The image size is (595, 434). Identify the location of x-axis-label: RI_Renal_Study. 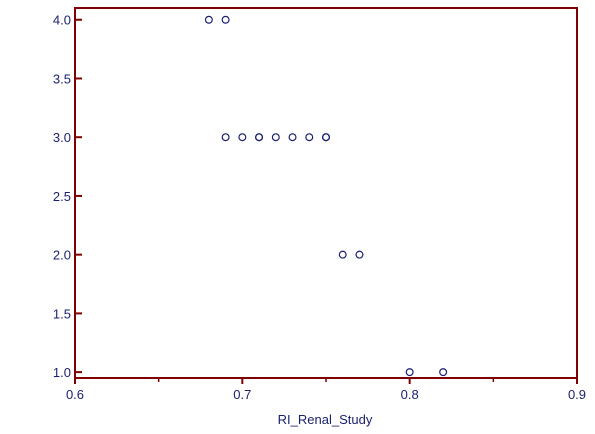
(325, 419).